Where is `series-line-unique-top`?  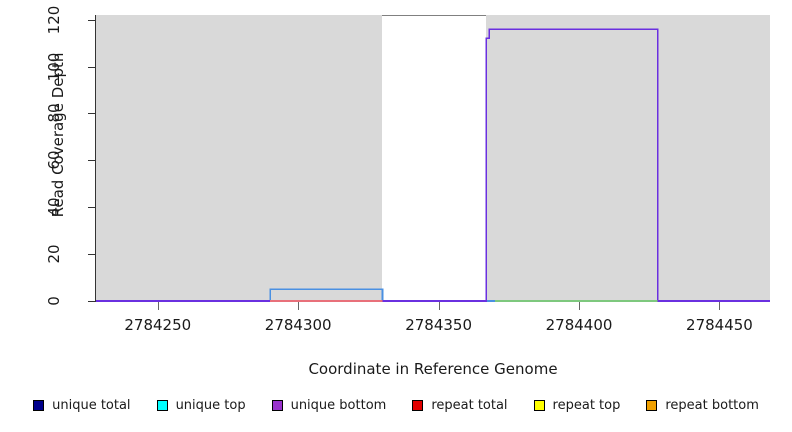
series-line-unique-top is located at coordinates (433, 295).